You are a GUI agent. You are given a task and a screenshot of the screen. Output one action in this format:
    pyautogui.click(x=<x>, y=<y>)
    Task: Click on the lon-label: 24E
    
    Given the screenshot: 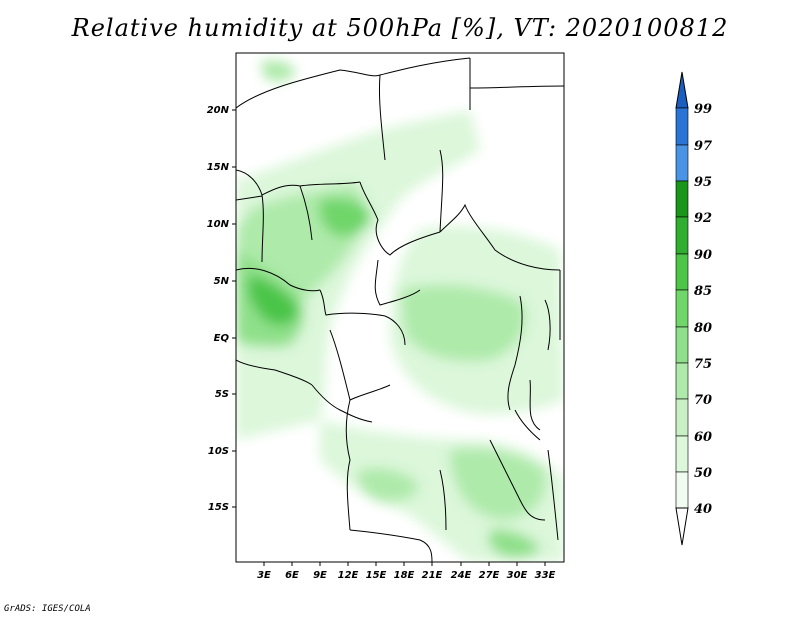 What is the action you would take?
    pyautogui.click(x=461, y=575)
    